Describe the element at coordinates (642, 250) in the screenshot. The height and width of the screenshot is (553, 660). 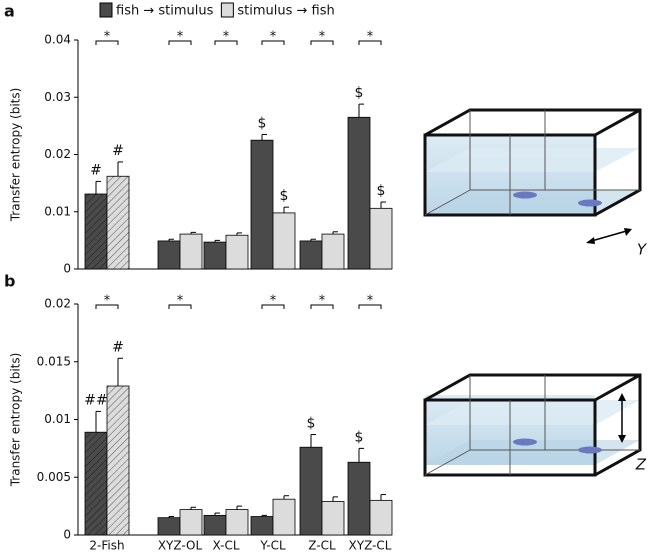
I see `illustration-label: Y` at that location.